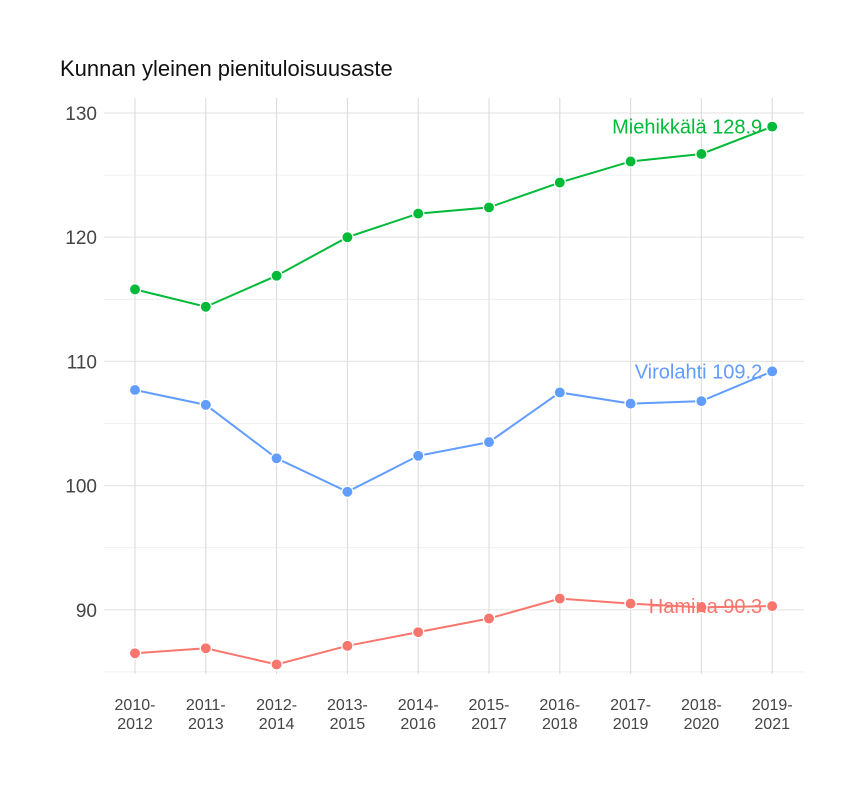  Describe the element at coordinates (489, 715) in the screenshot. I see `x-tick-label: 2015-2017` at that location.